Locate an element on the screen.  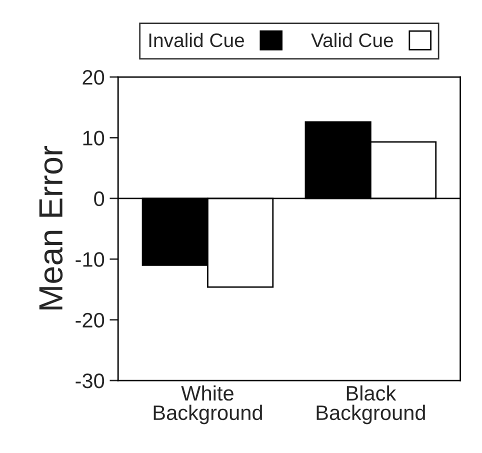
x-tick-label: White Background is located at coordinates (208, 404).